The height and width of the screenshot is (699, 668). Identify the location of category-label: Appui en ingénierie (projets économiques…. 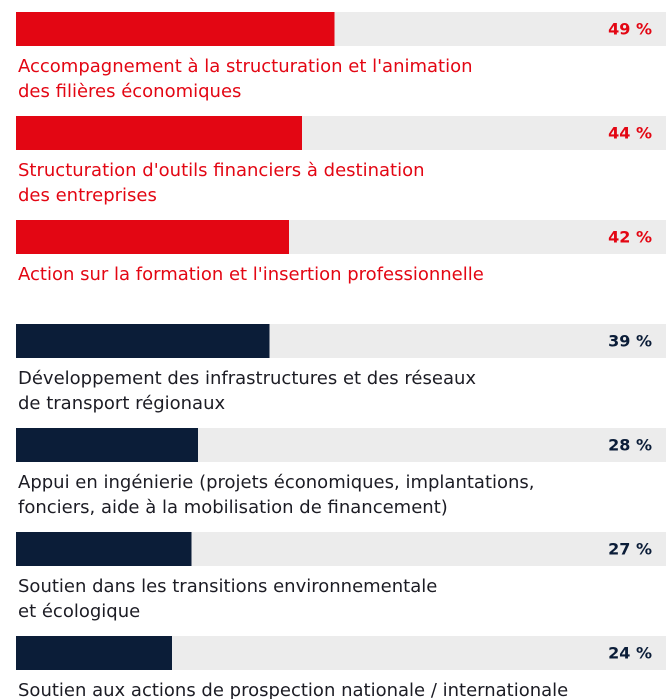
(276, 482).